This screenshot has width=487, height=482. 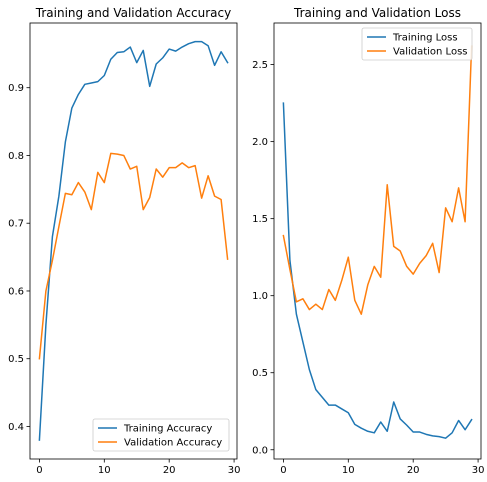 I want to click on y-tick-label: 0.7, so click(x=16, y=224).